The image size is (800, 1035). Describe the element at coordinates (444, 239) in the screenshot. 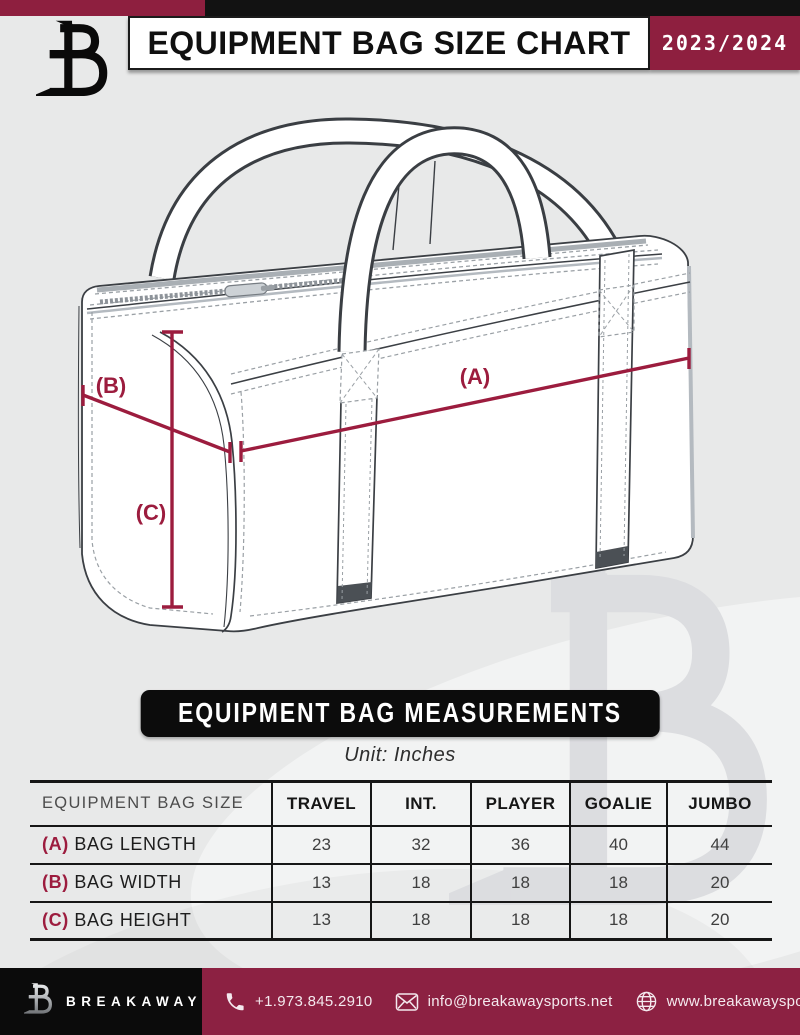

I see `front-handle` at that location.